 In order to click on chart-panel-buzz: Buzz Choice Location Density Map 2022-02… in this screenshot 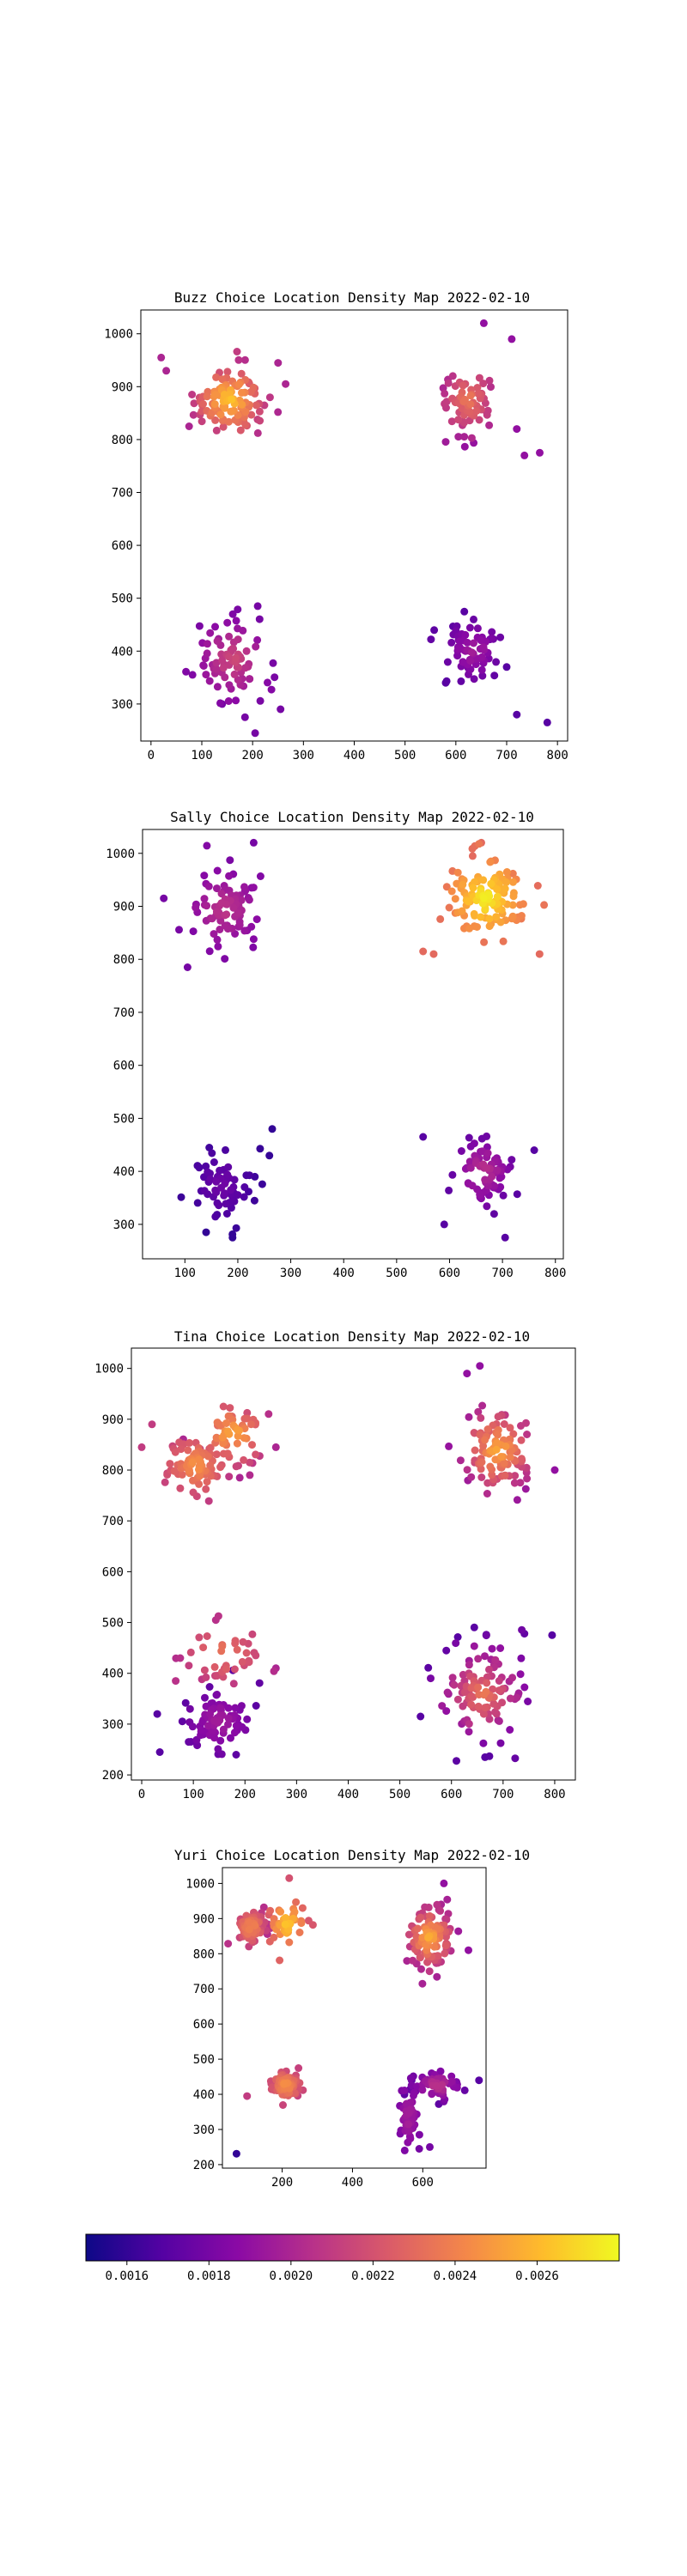, I will do `click(336, 525)`.